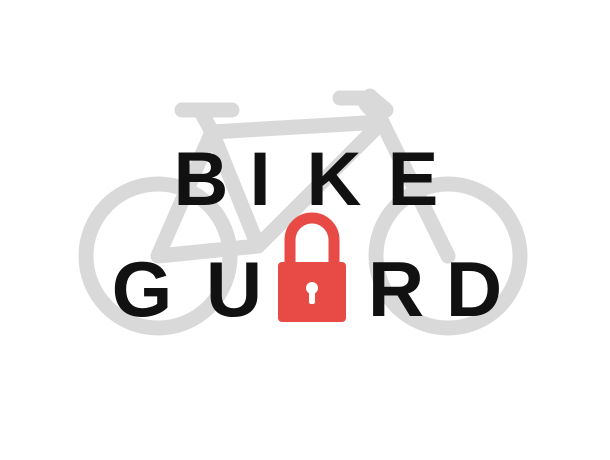  Describe the element at coordinates (201, 179) in the screenshot. I see `letter-b: B` at that location.